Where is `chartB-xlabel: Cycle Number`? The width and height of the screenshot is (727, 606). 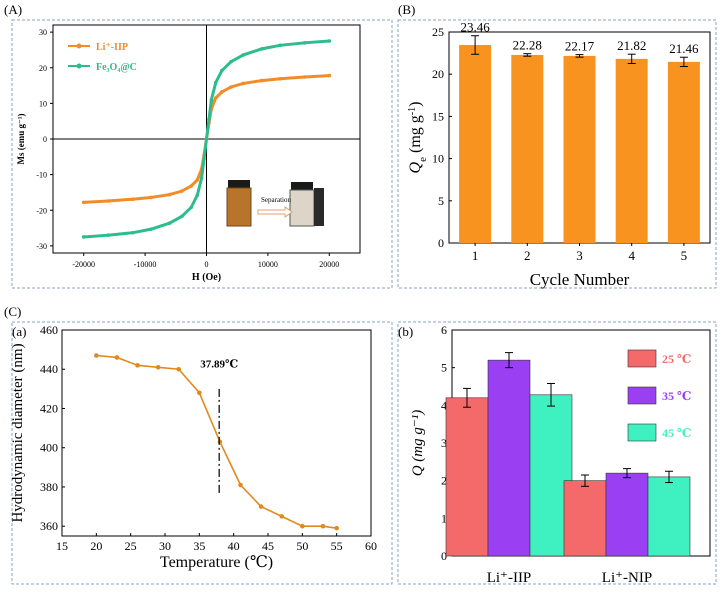 chartB-xlabel: Cycle Number is located at coordinates (580, 279).